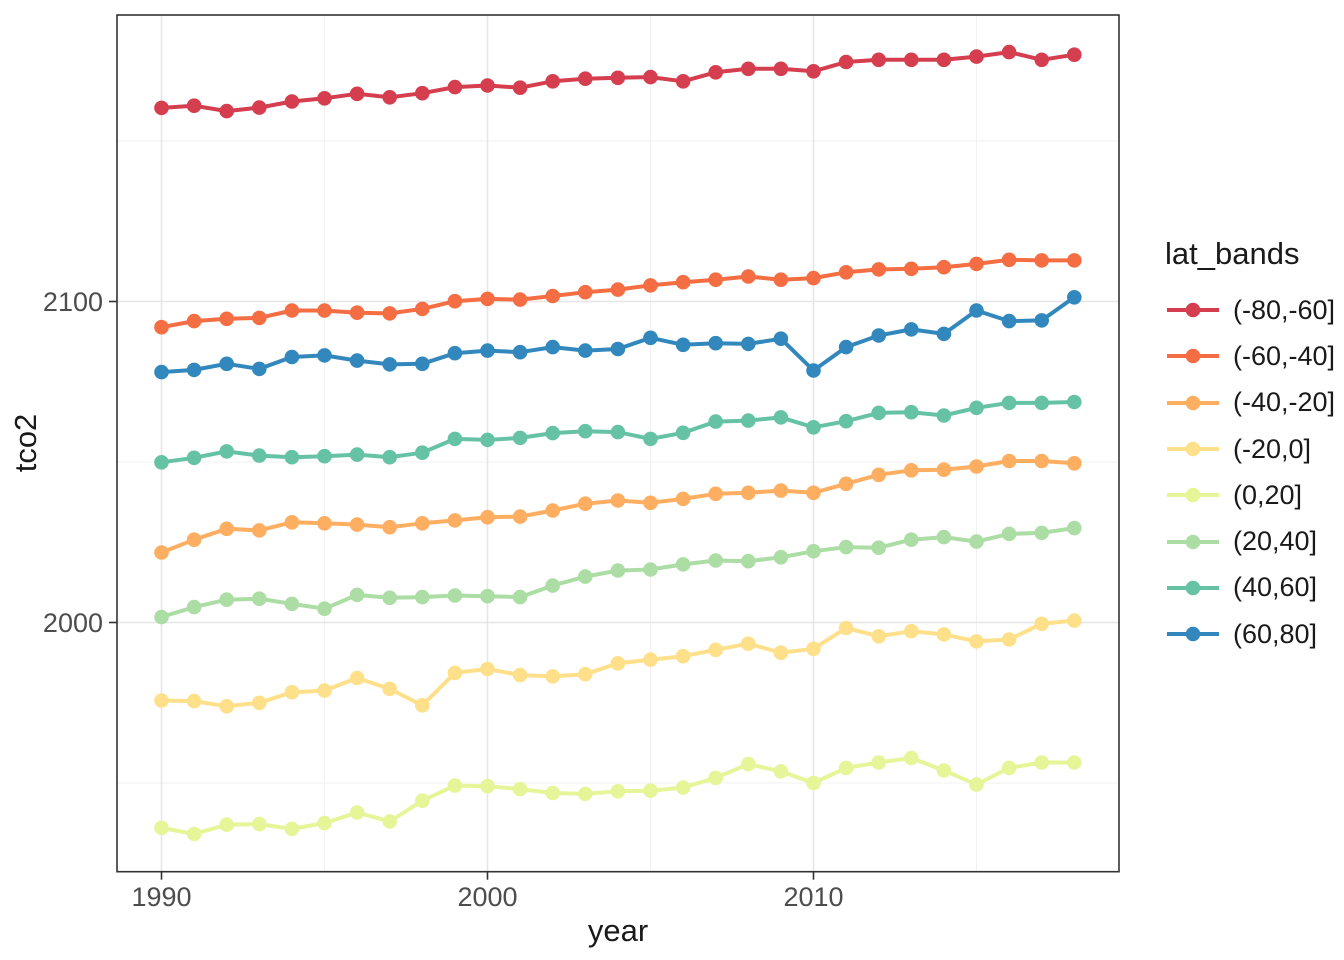 This screenshot has width=1344, height=960. I want to click on legend-label: (40,60], so click(1275, 587).